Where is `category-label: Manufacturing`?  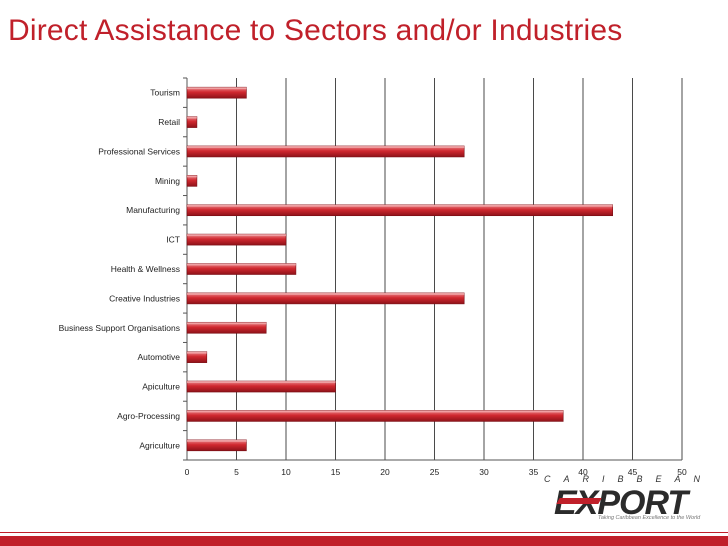
category-label: Manufacturing is located at coordinates (153, 210).